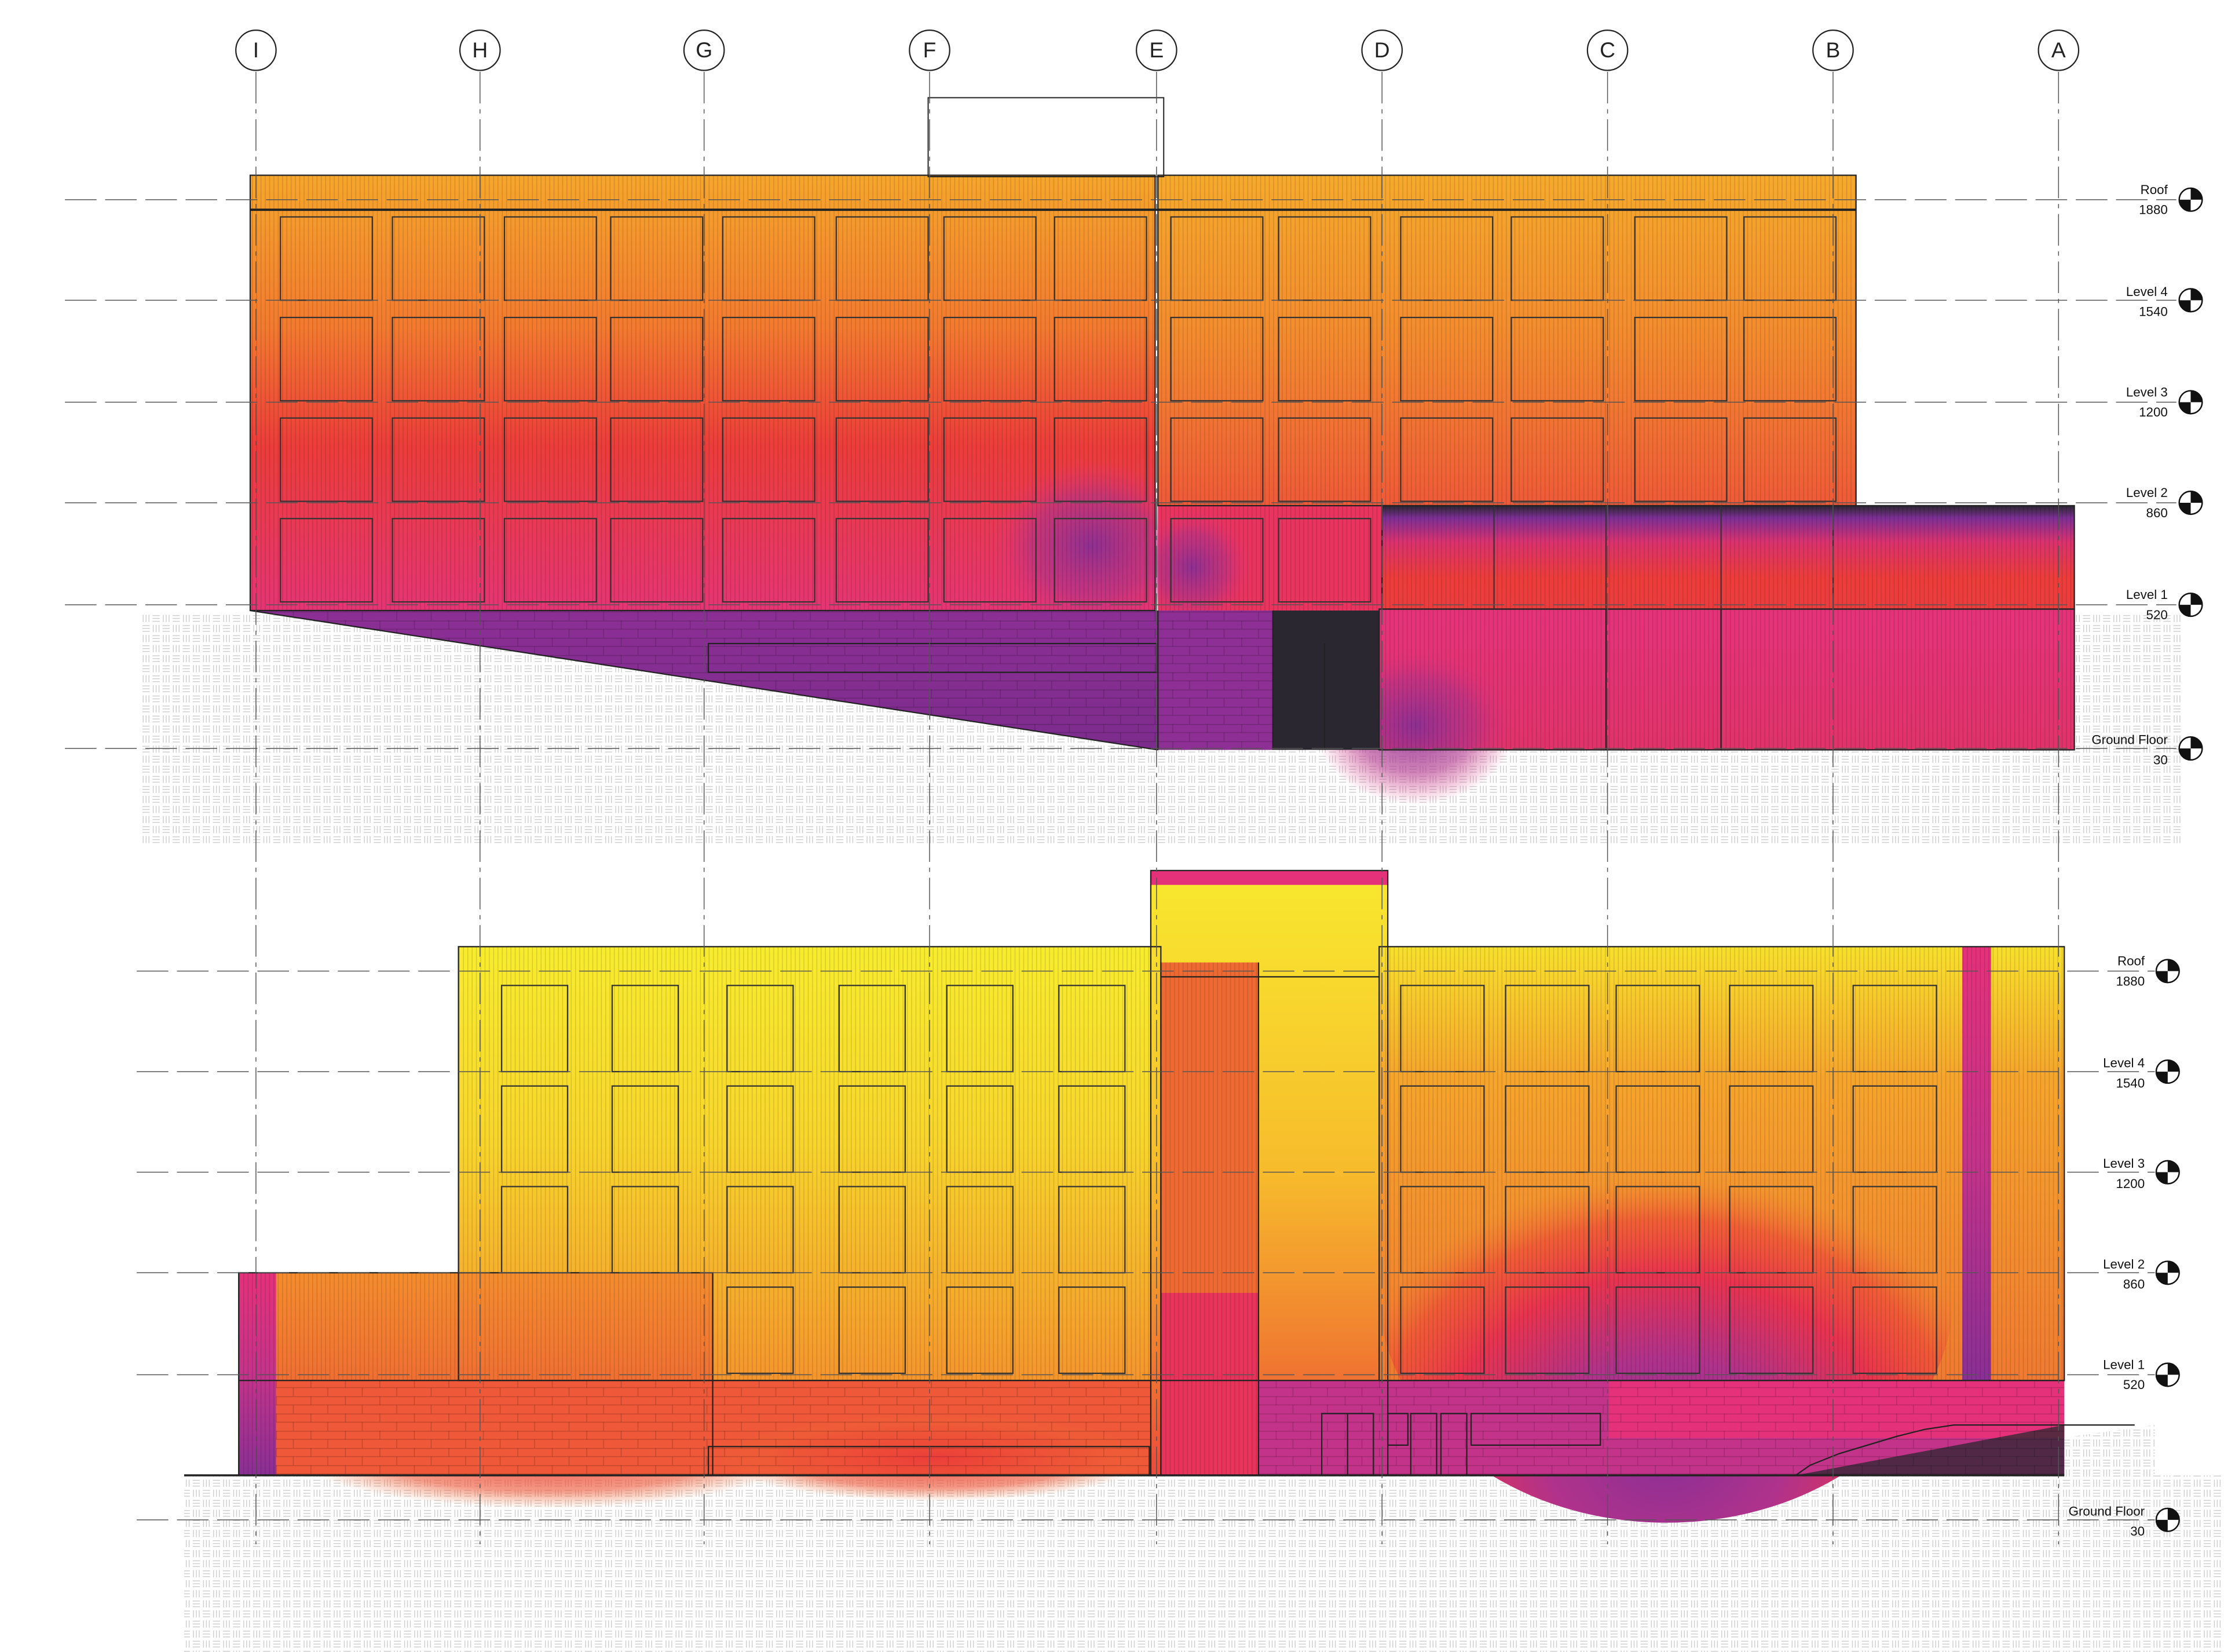 The width and height of the screenshot is (2224, 1652). Describe the element at coordinates (1833, 50) in the screenshot. I see `grid-label: B` at that location.